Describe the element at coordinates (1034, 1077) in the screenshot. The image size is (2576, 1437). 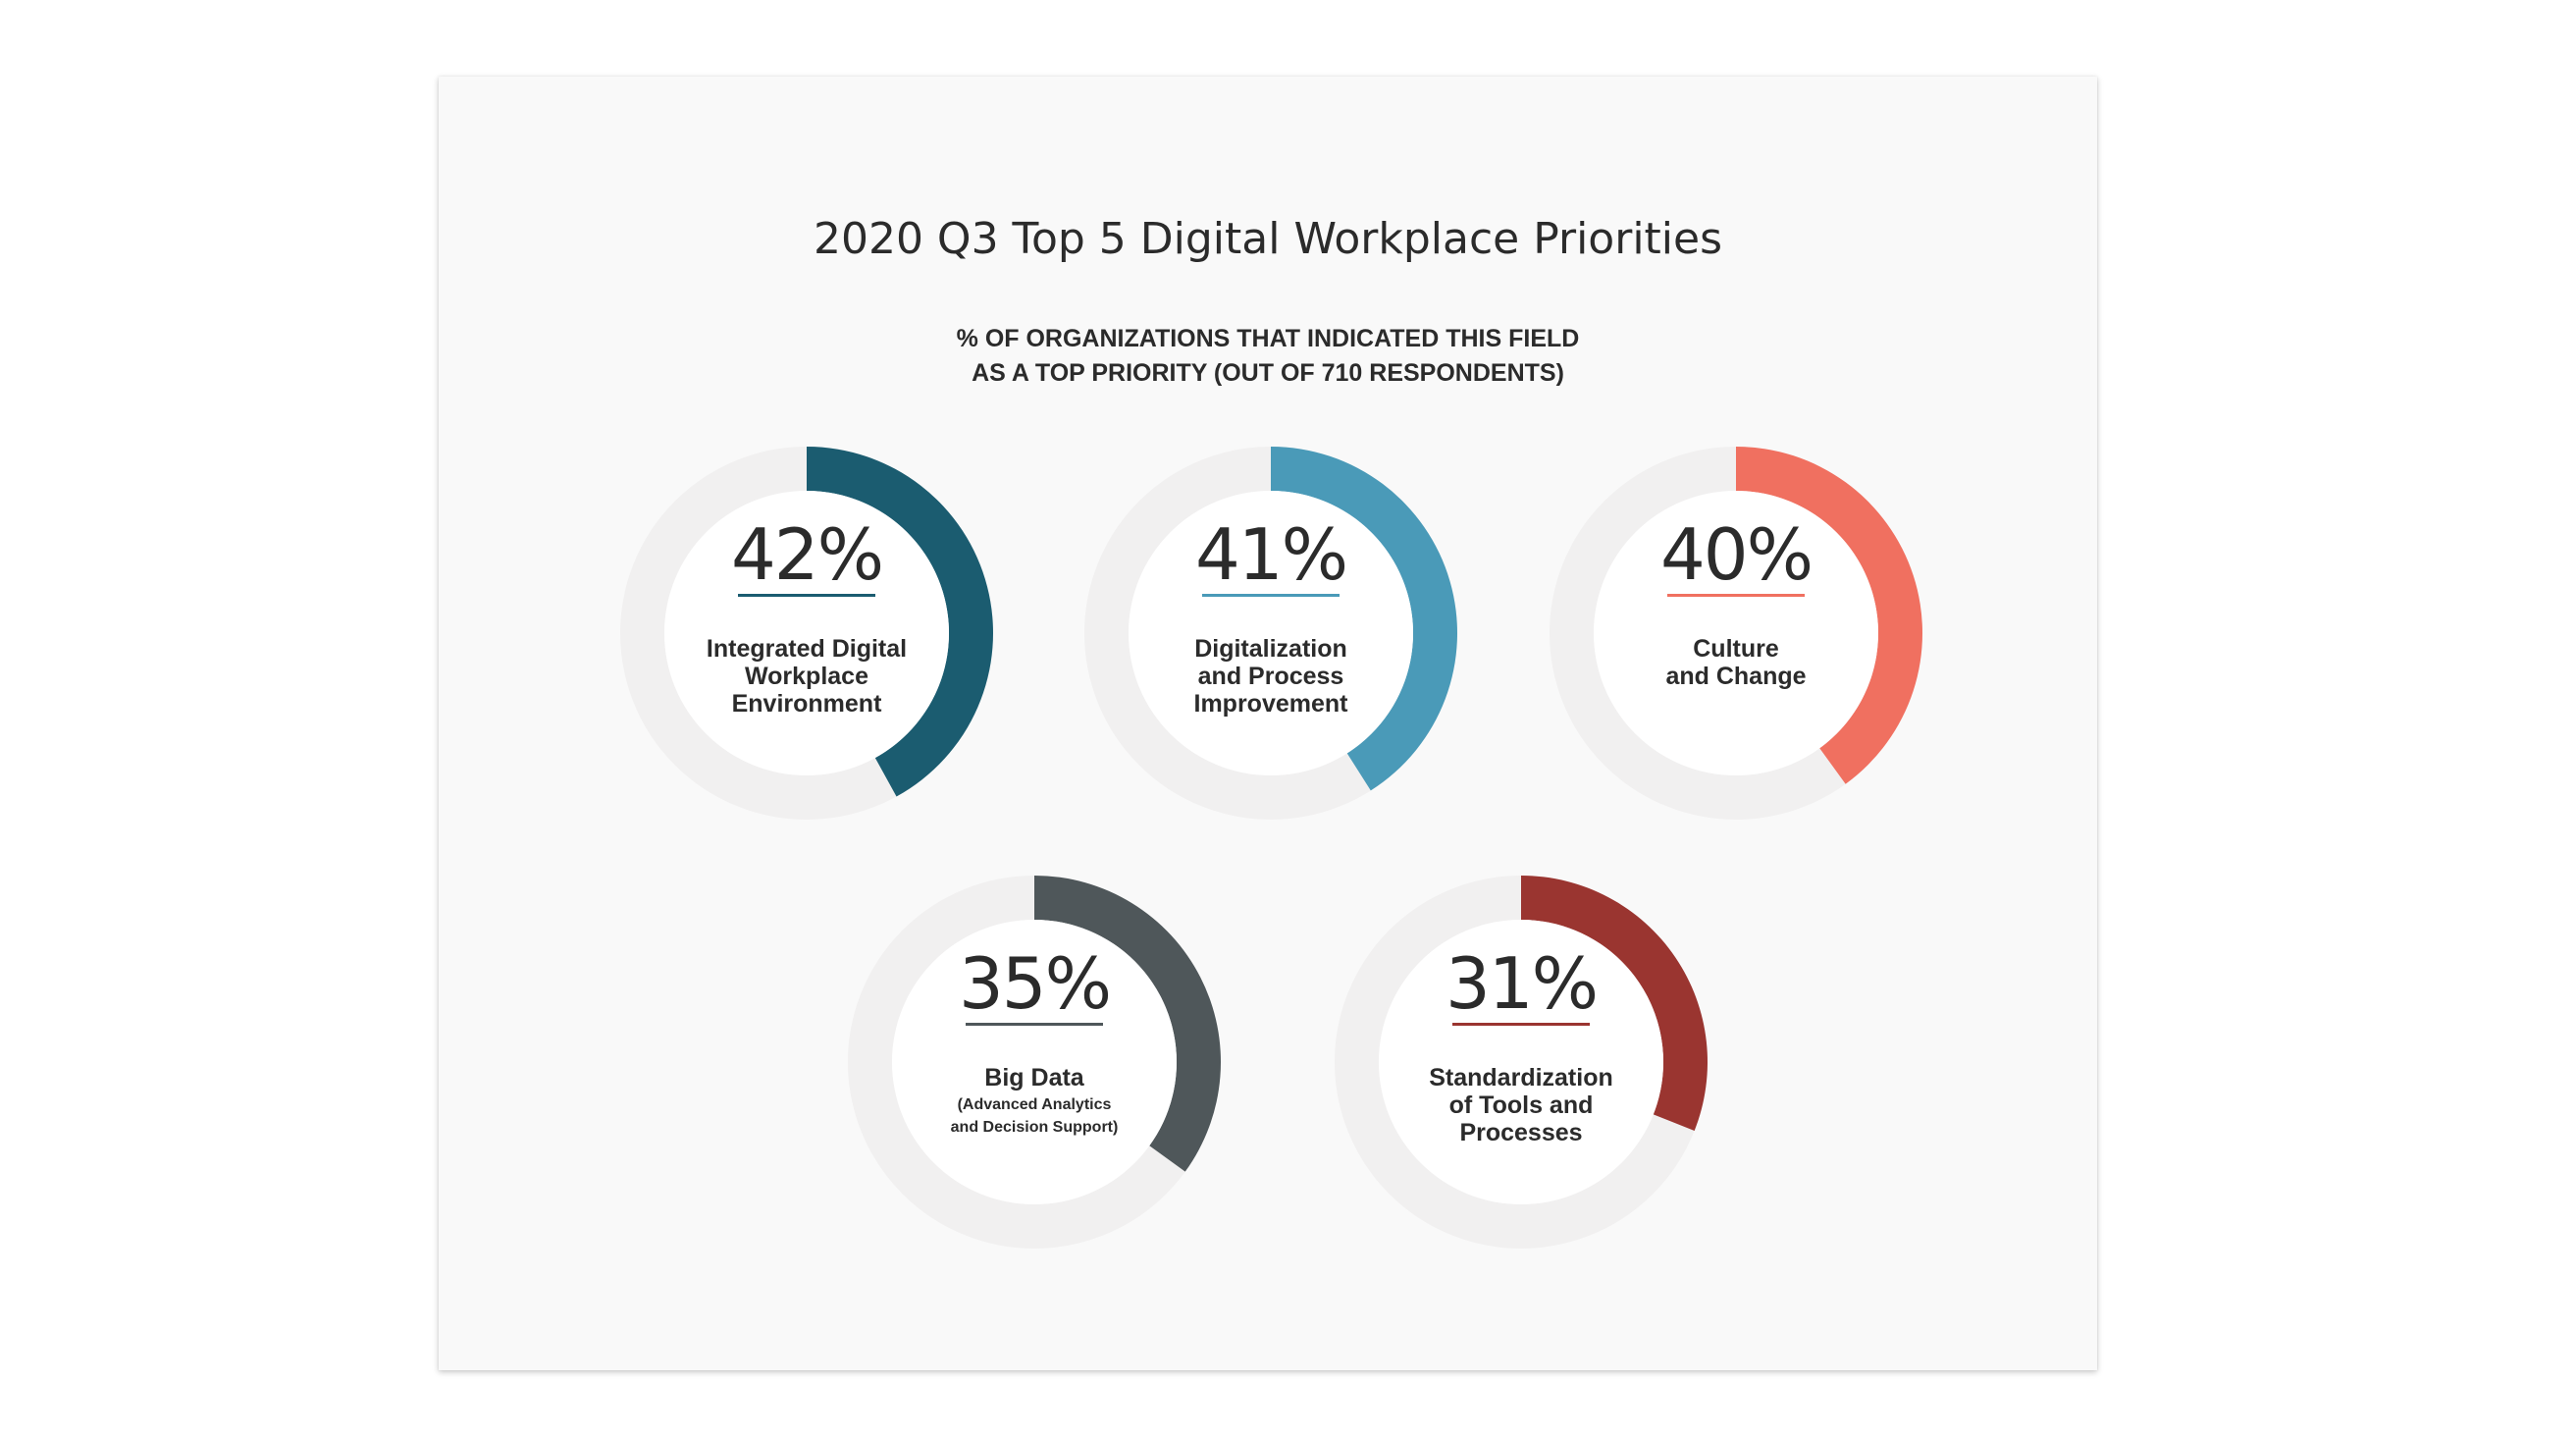
I see `category-label: Big Data` at that location.